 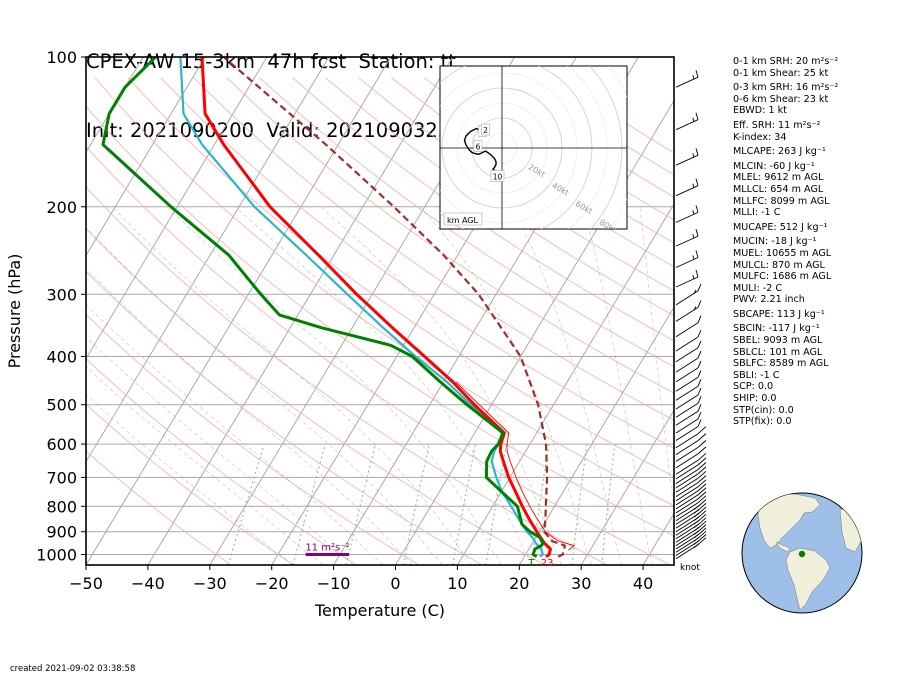 What do you see at coordinates (808, 579) in the screenshot?
I see `south-america-land` at bounding box center [808, 579].